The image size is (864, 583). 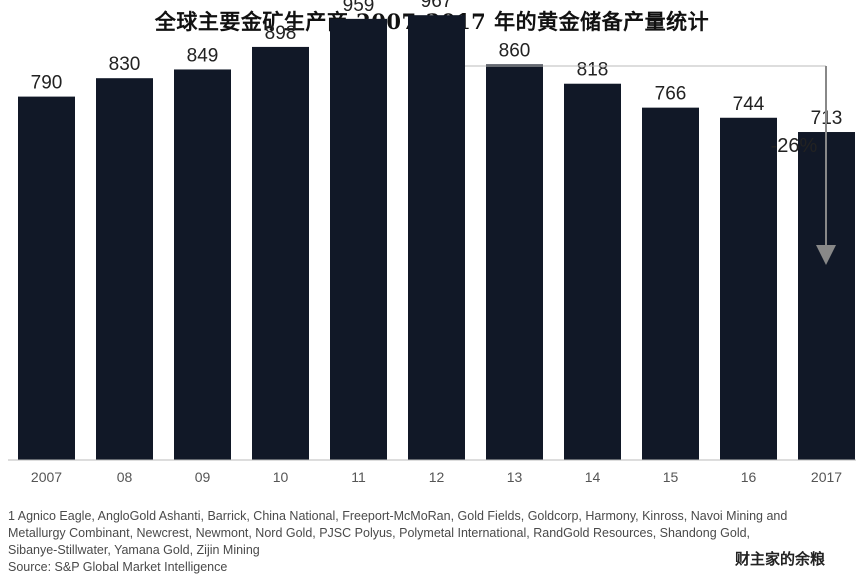 I want to click on x-tick-label: 14, so click(x=593, y=477).